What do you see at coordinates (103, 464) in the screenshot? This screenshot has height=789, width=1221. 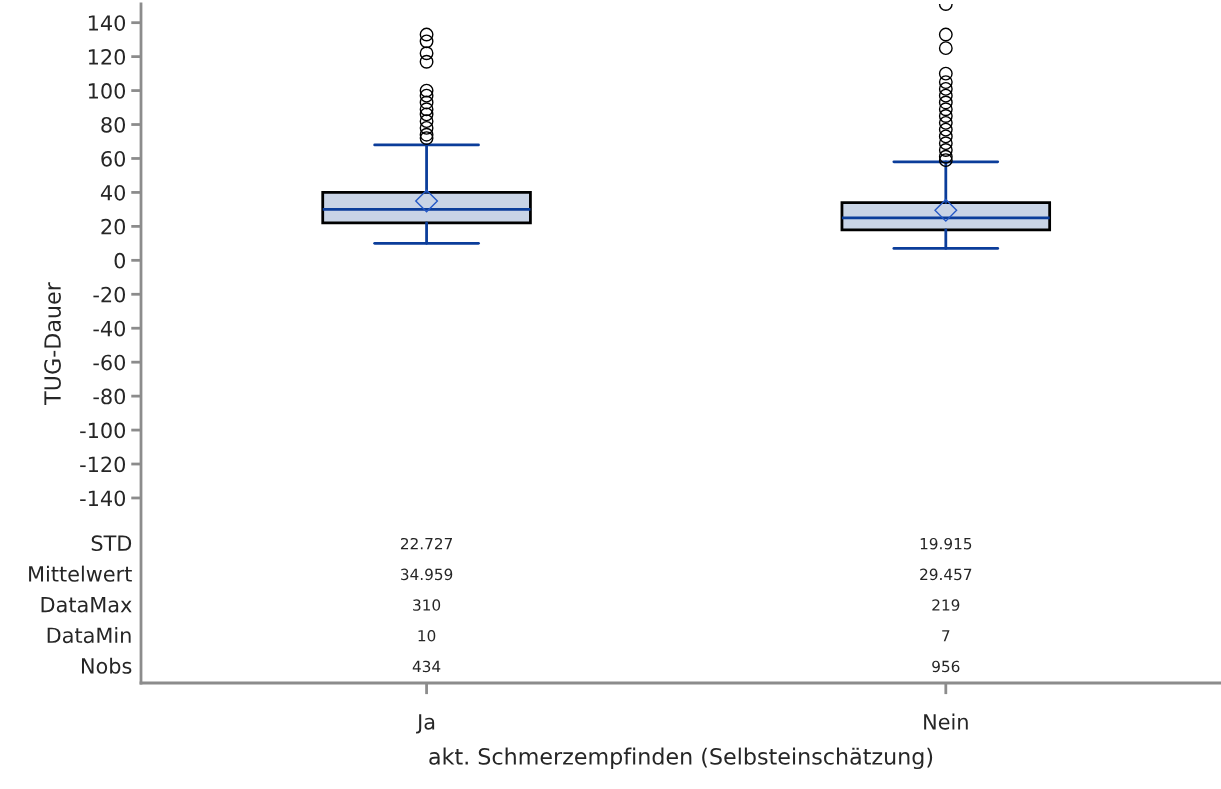 I see `y-tick-label: -120` at bounding box center [103, 464].